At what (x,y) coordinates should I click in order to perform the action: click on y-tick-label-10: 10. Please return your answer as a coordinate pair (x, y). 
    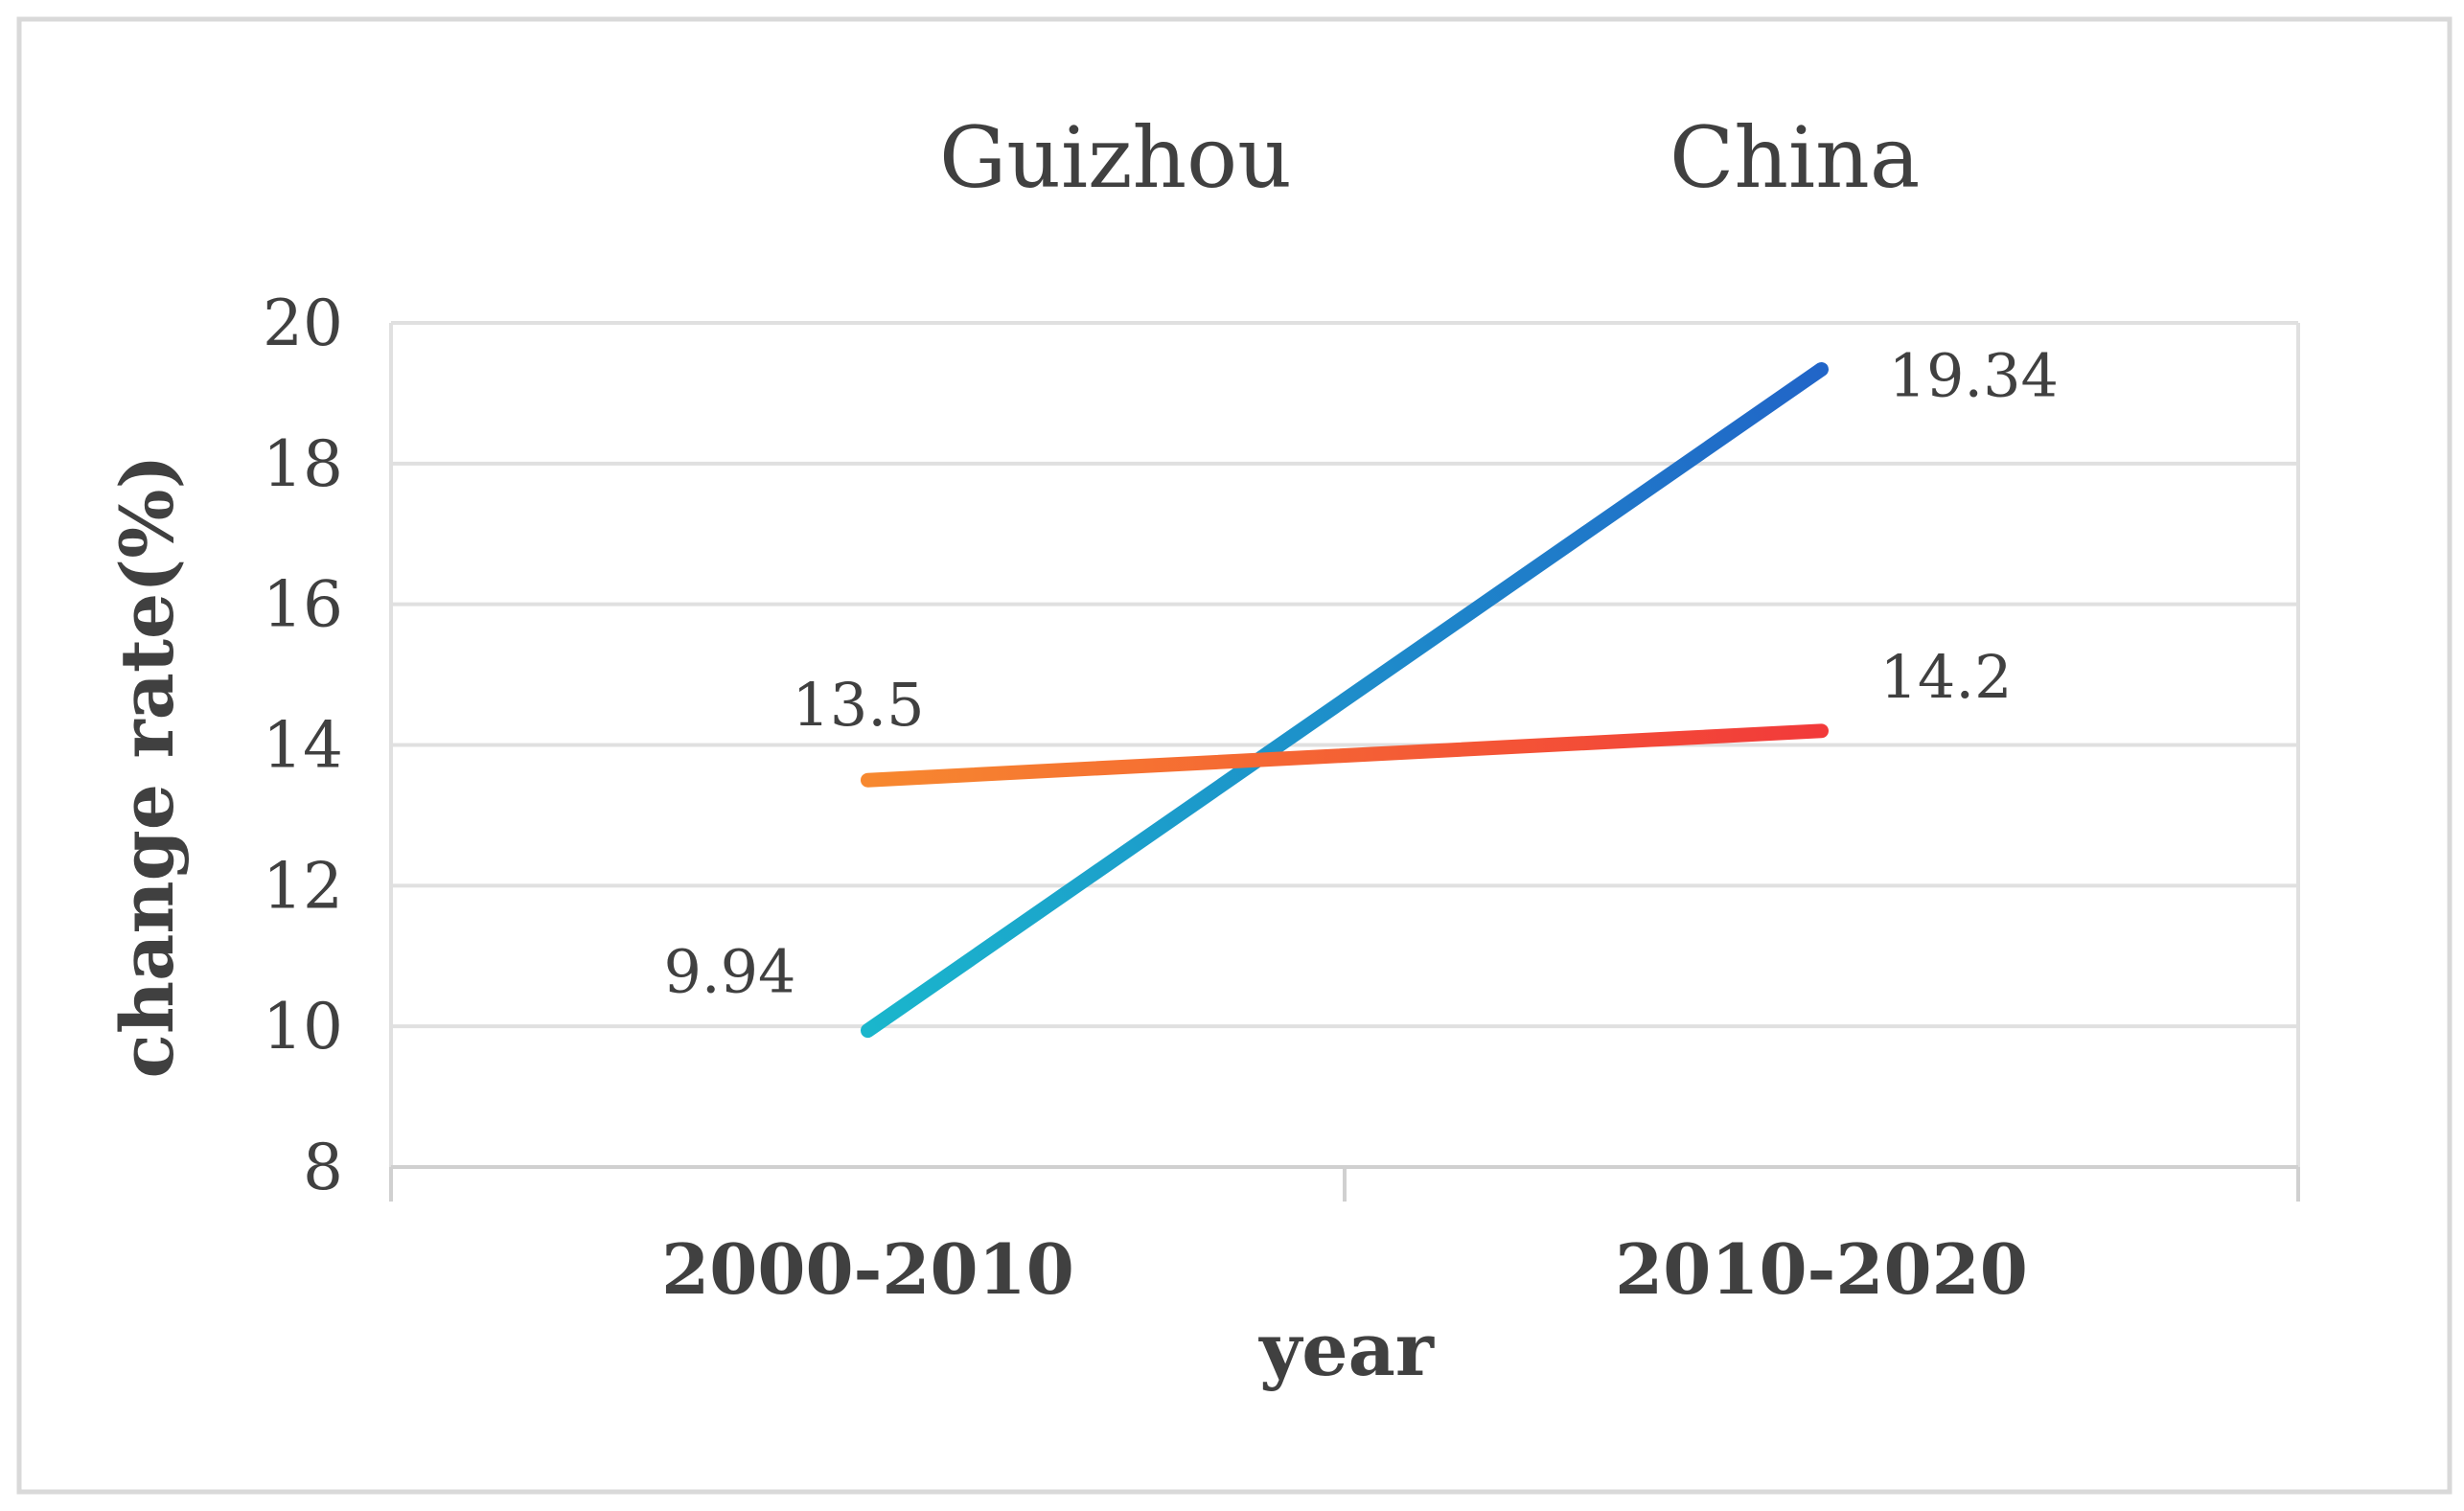
    Looking at the image, I should click on (303, 1027).